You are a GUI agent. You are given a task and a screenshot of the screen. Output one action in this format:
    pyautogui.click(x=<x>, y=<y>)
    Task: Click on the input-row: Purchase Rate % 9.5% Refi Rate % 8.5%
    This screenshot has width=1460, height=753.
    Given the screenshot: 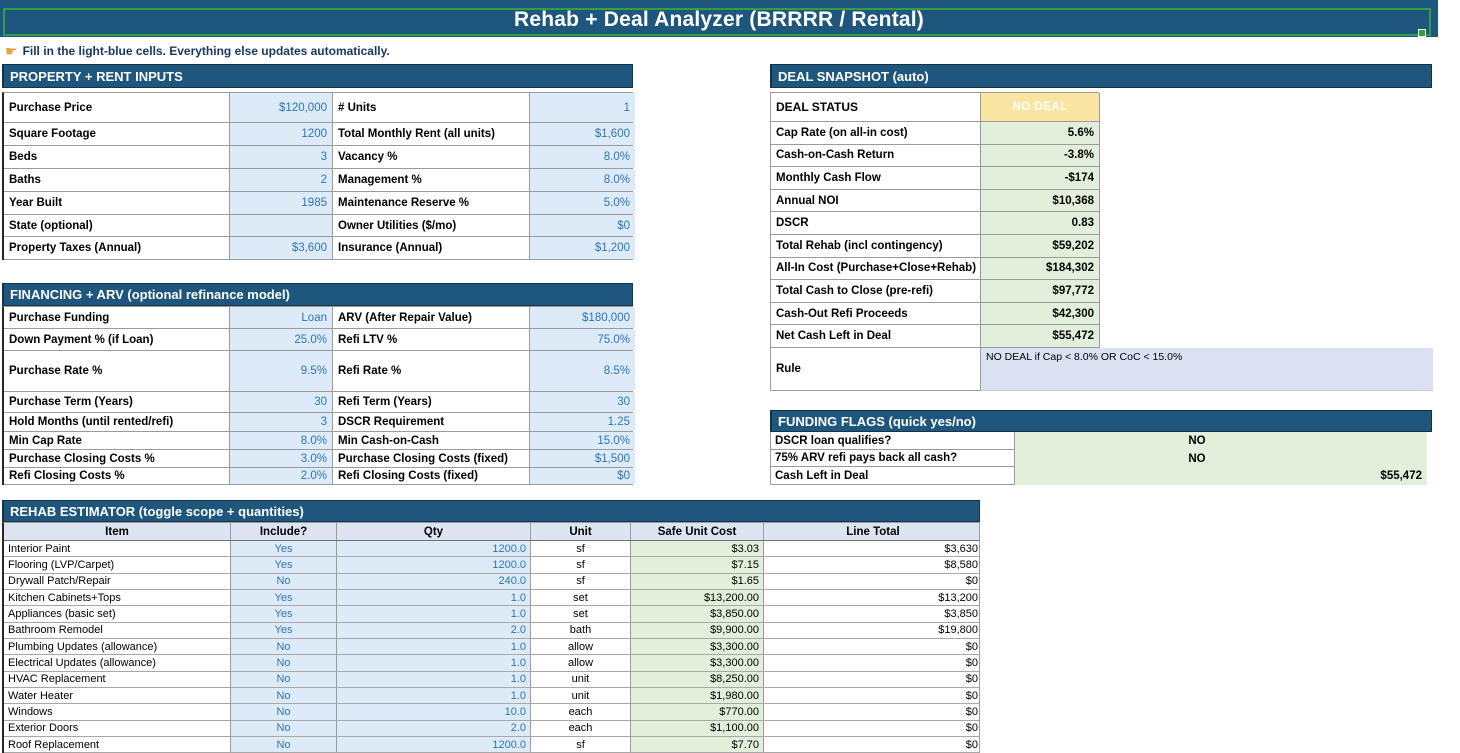 What is the action you would take?
    pyautogui.click(x=319, y=371)
    